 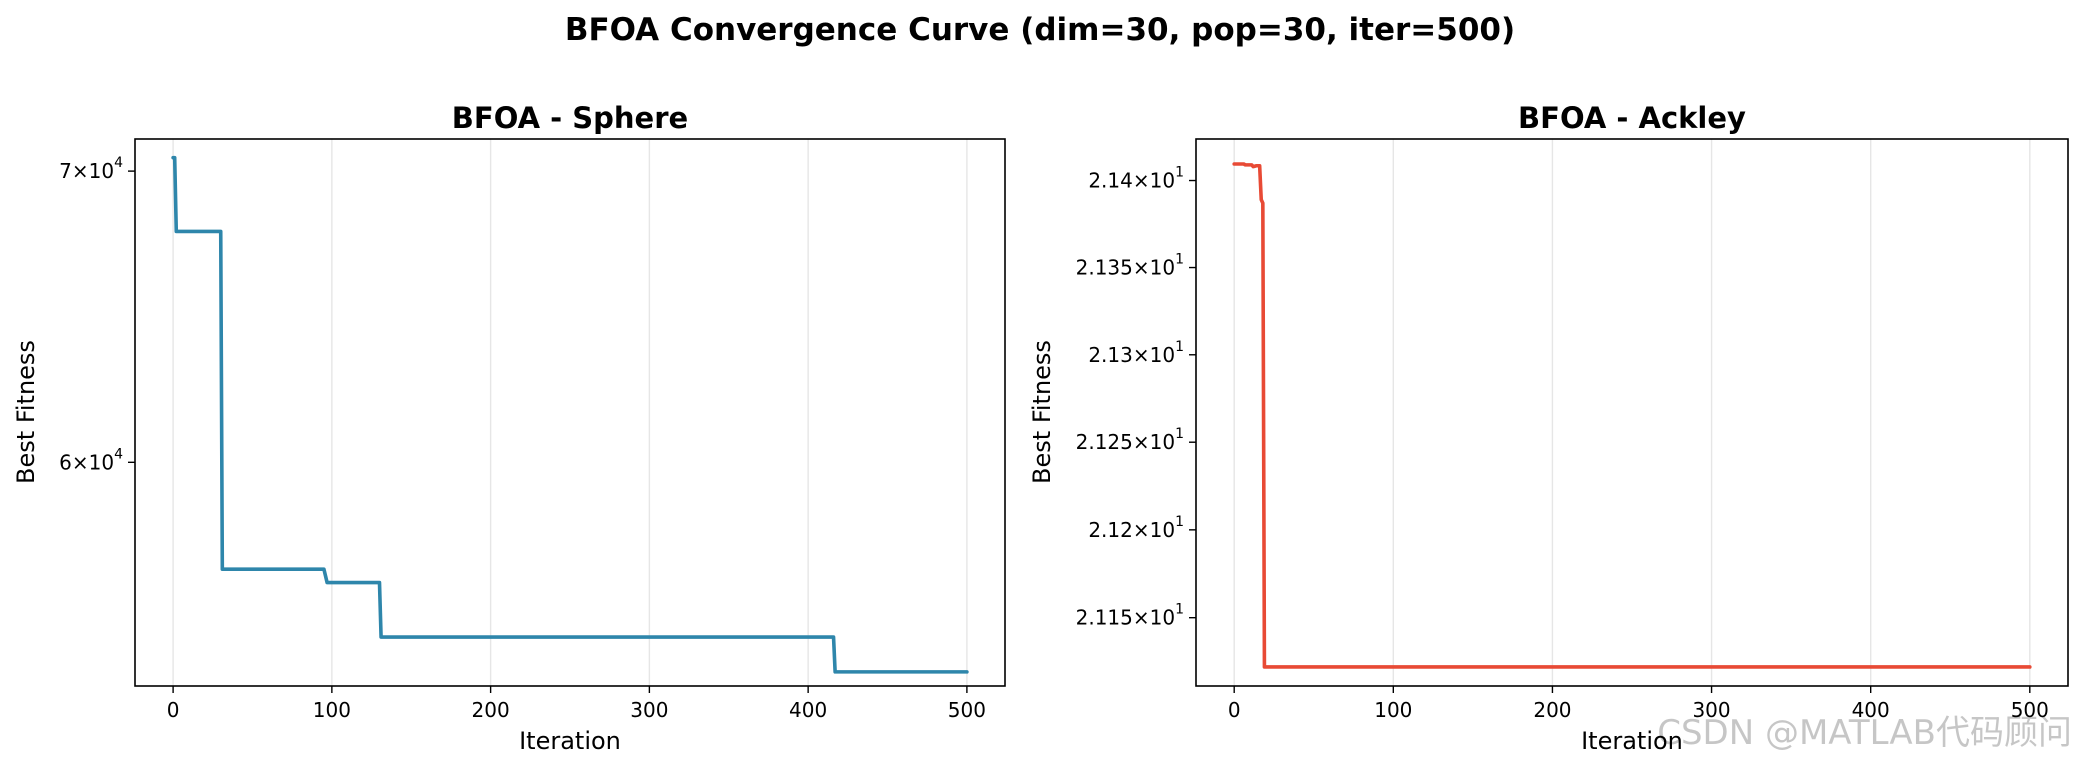 I want to click on ackley-x-tick-label: 300, so click(x=1711, y=710).